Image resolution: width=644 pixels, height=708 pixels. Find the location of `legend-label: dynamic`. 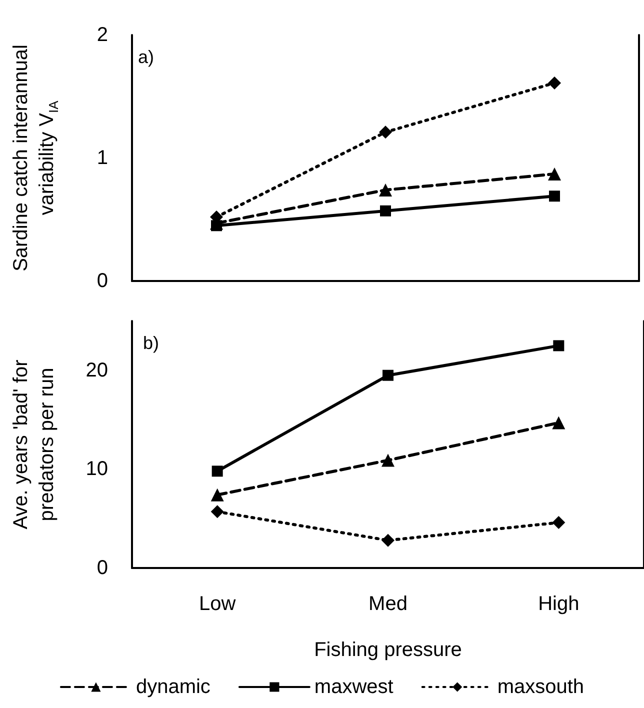

legend-label: dynamic is located at coordinates (173, 687).